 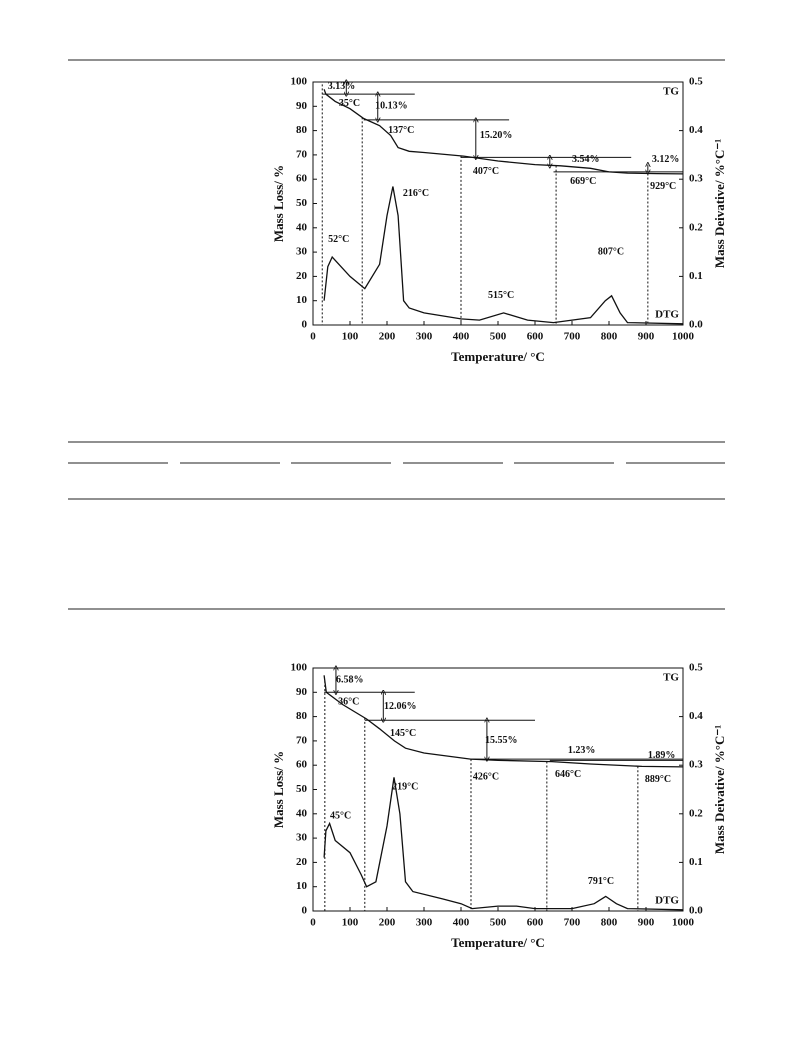 What do you see at coordinates (403, 733) in the screenshot?
I see `annotation: 145°C` at bounding box center [403, 733].